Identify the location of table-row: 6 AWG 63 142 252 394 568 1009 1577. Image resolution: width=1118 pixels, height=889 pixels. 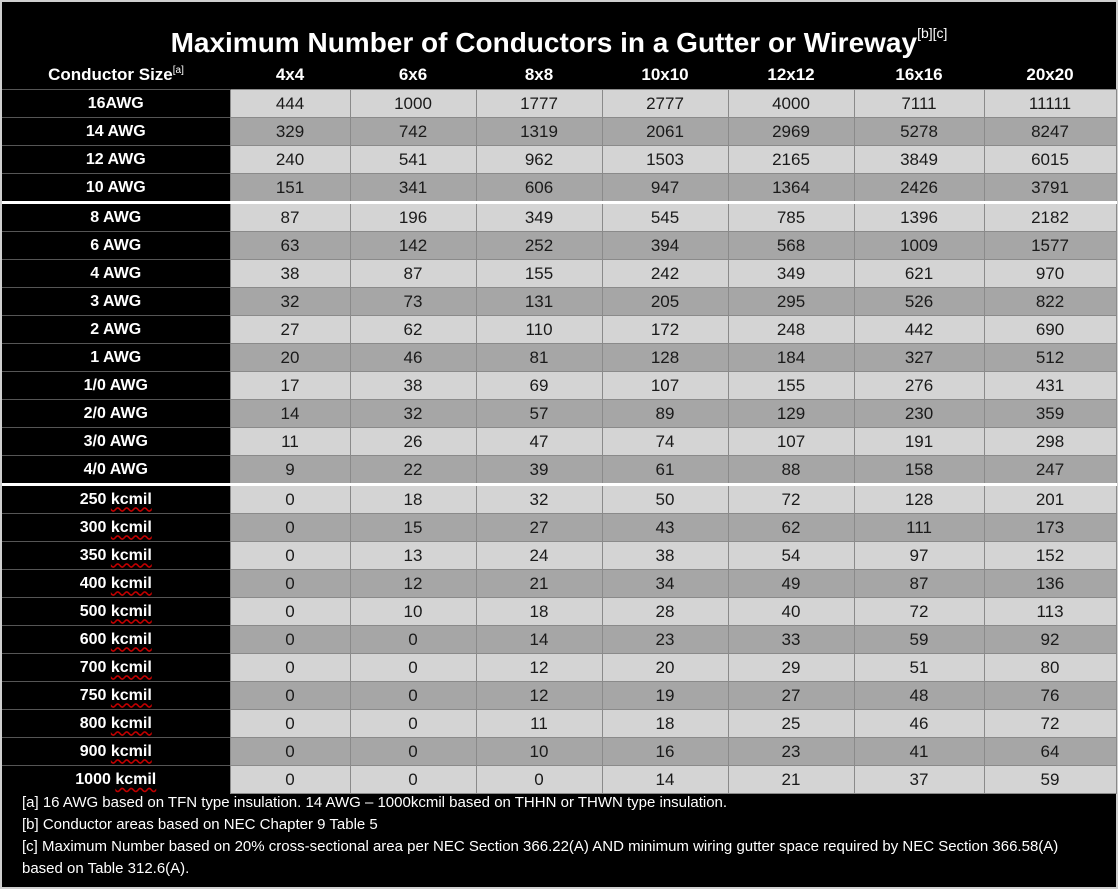
(559, 245).